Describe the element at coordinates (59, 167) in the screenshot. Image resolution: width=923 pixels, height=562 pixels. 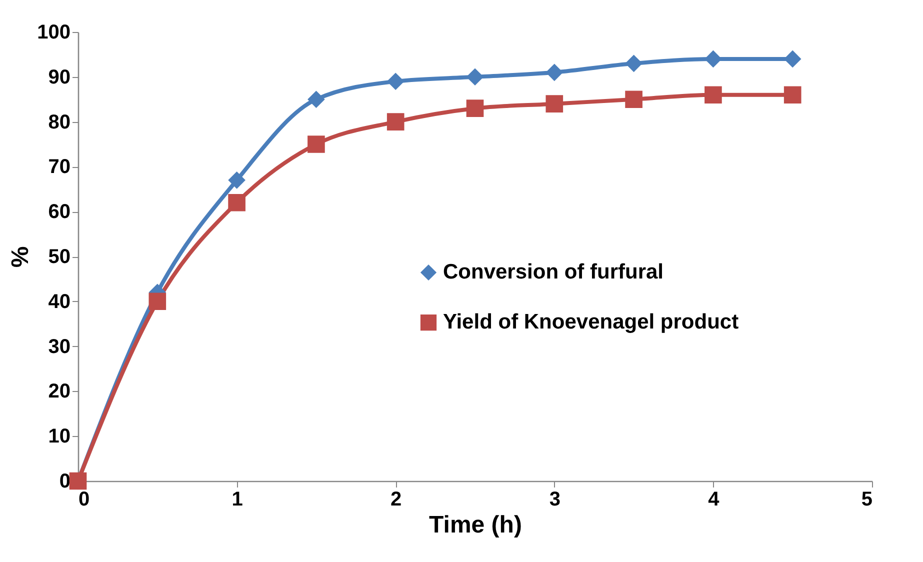
I see `y-tick-label: 70` at that location.